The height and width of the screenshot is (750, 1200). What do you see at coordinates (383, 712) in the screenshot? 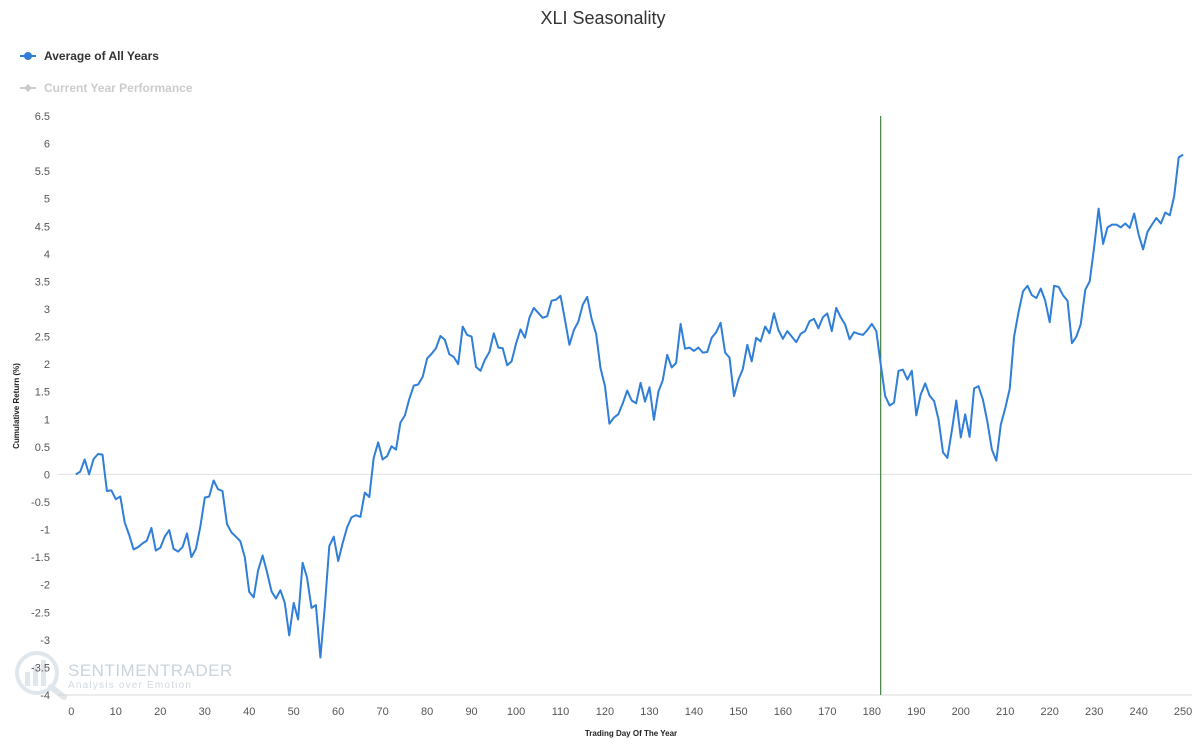
I see `x-tick-label: 70` at bounding box center [383, 712].